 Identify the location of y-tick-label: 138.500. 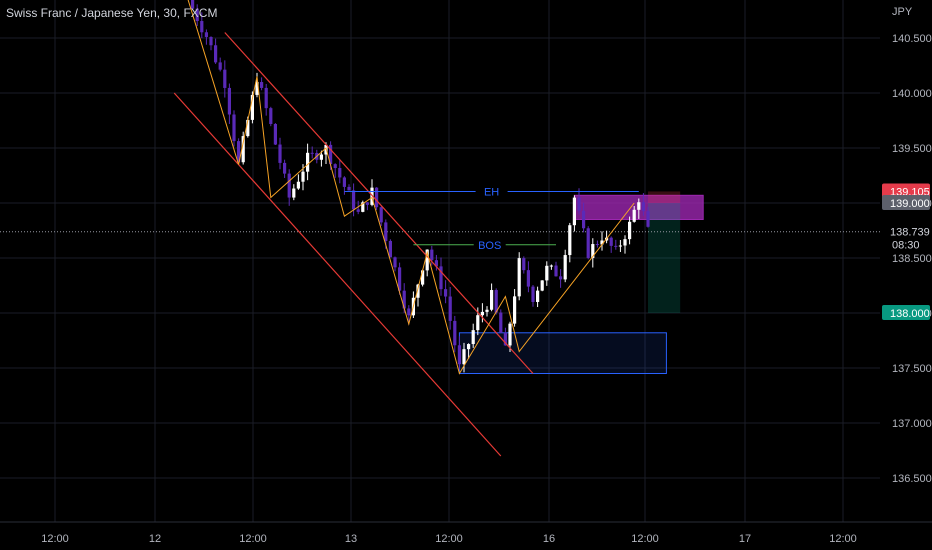
(912, 259).